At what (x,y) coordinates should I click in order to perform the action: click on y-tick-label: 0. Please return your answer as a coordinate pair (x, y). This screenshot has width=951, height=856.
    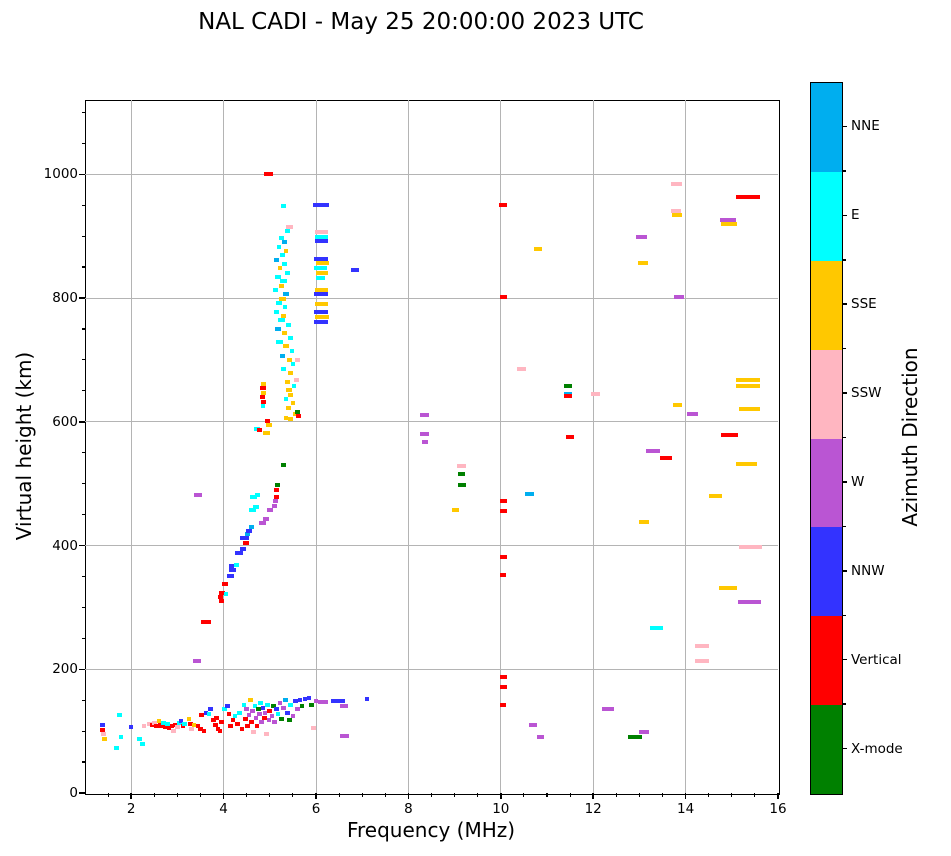
    Looking at the image, I should click on (73, 793).